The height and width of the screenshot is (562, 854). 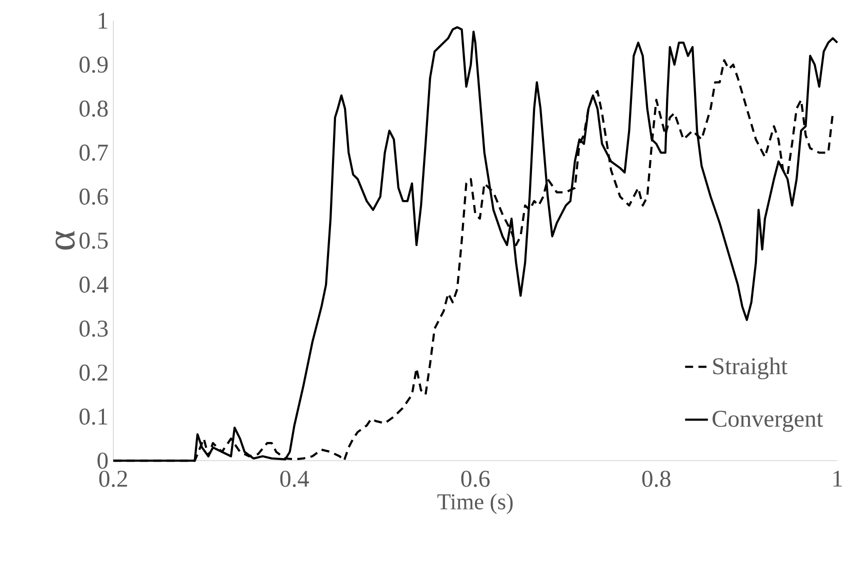 I want to click on x-tick-label: 0.4, so click(x=294, y=479).